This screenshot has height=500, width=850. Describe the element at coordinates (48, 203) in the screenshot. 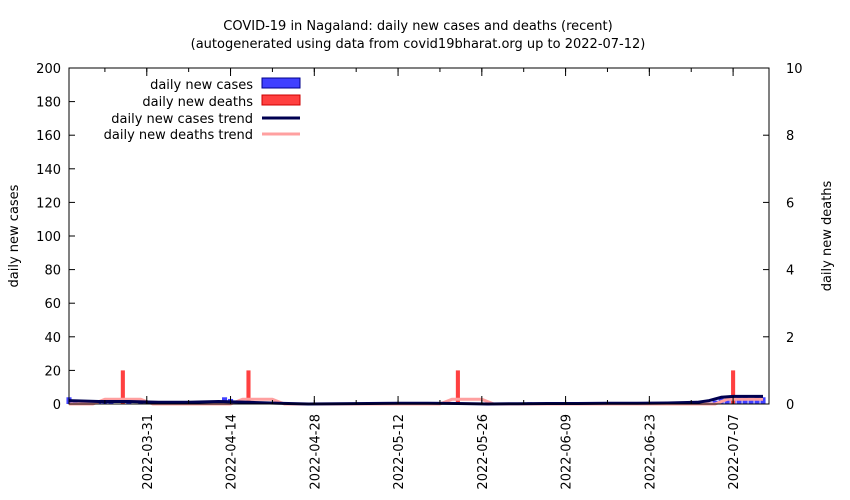

I see `y-tick-label: 120` at that location.